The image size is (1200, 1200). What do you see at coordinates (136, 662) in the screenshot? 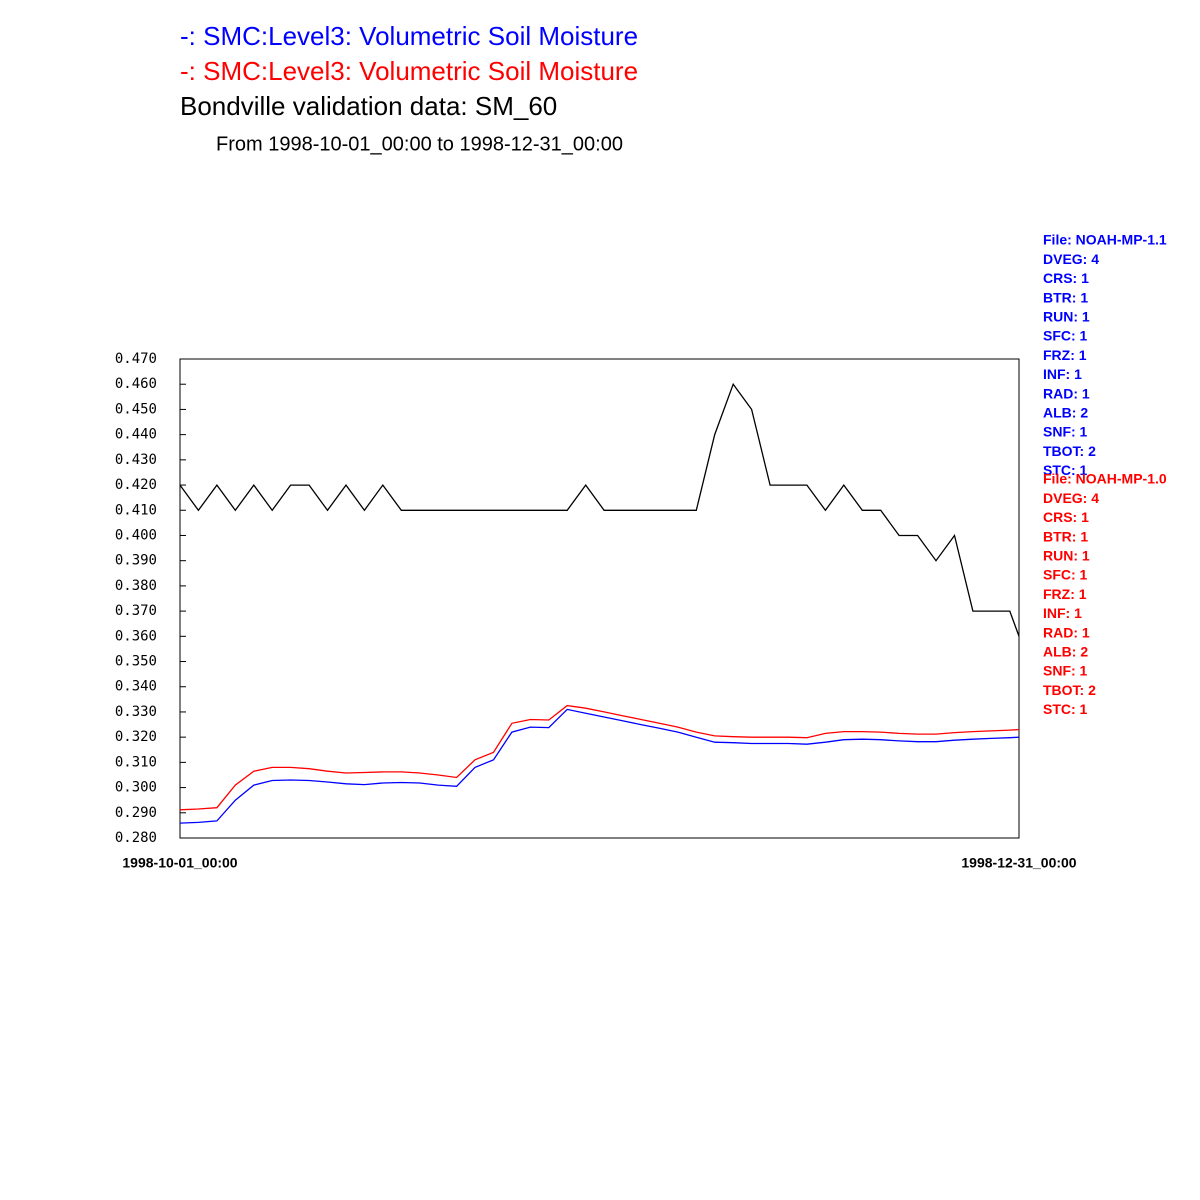
I see `y-tick-label: 0.350` at bounding box center [136, 662].